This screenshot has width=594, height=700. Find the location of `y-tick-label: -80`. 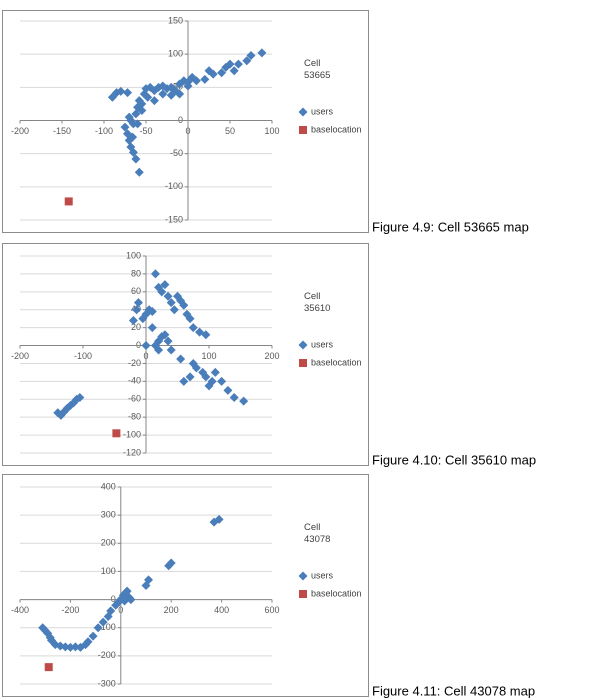

y-tick-label: -80 is located at coordinates (134, 417).